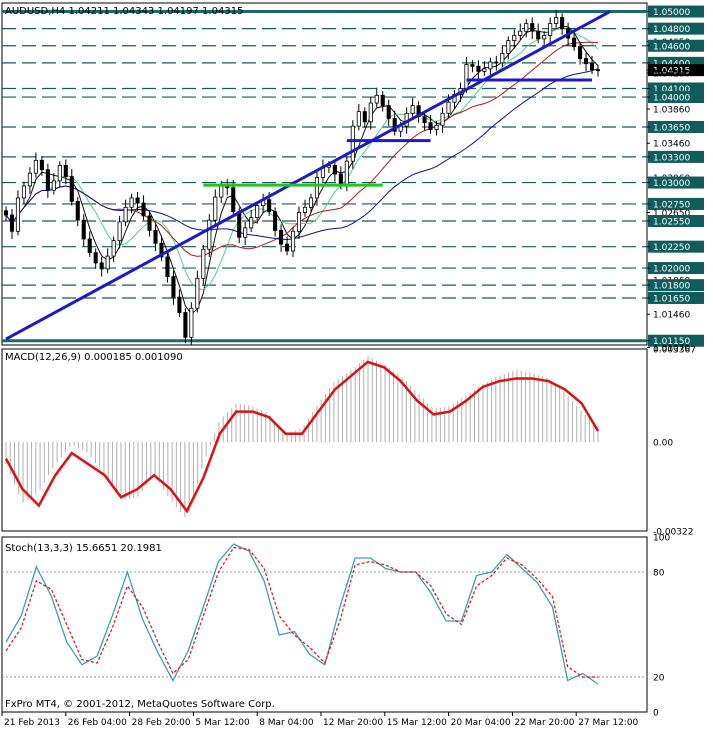  I want to click on price-tick-label: 1.03650, so click(671, 128).